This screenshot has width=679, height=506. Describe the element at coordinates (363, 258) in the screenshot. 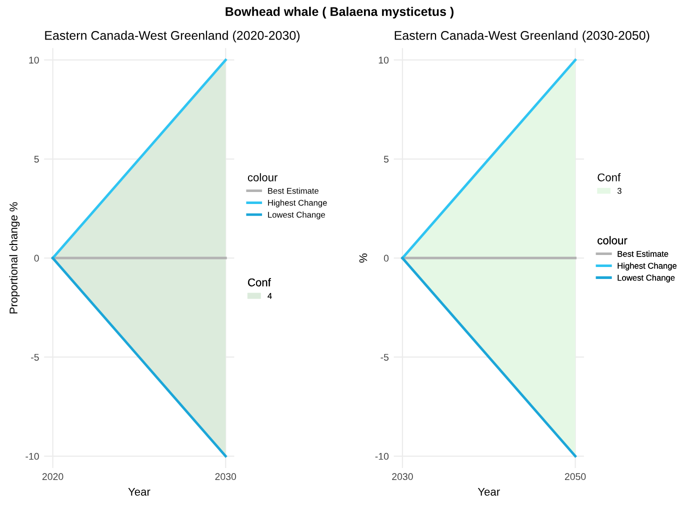

I see `y-axis-title: %` at that location.